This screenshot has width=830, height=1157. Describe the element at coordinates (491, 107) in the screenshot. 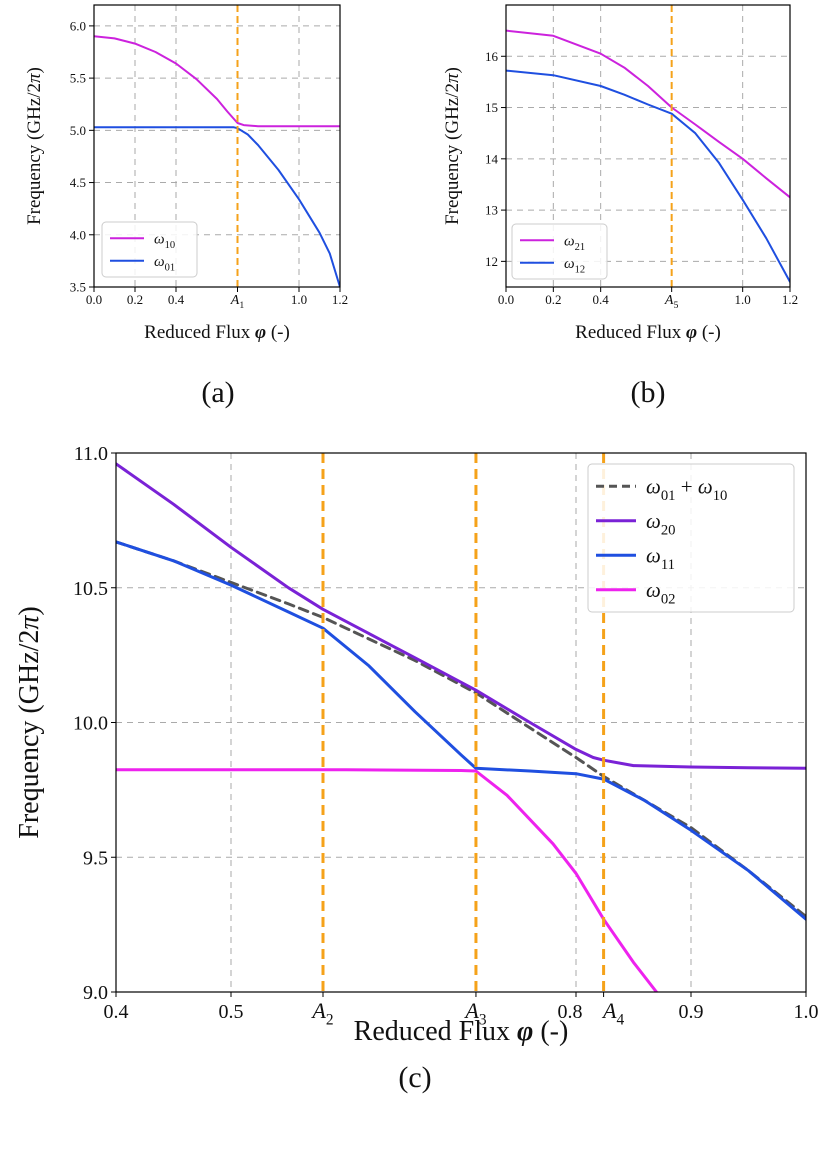

I see `y-tick-label: 15` at that location.